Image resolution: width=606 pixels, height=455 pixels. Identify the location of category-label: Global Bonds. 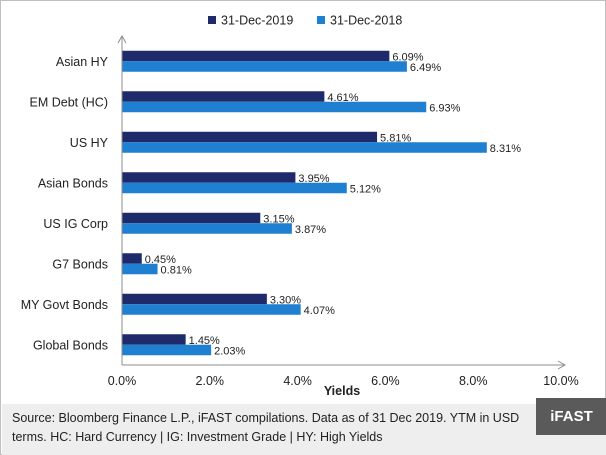
(70, 345).